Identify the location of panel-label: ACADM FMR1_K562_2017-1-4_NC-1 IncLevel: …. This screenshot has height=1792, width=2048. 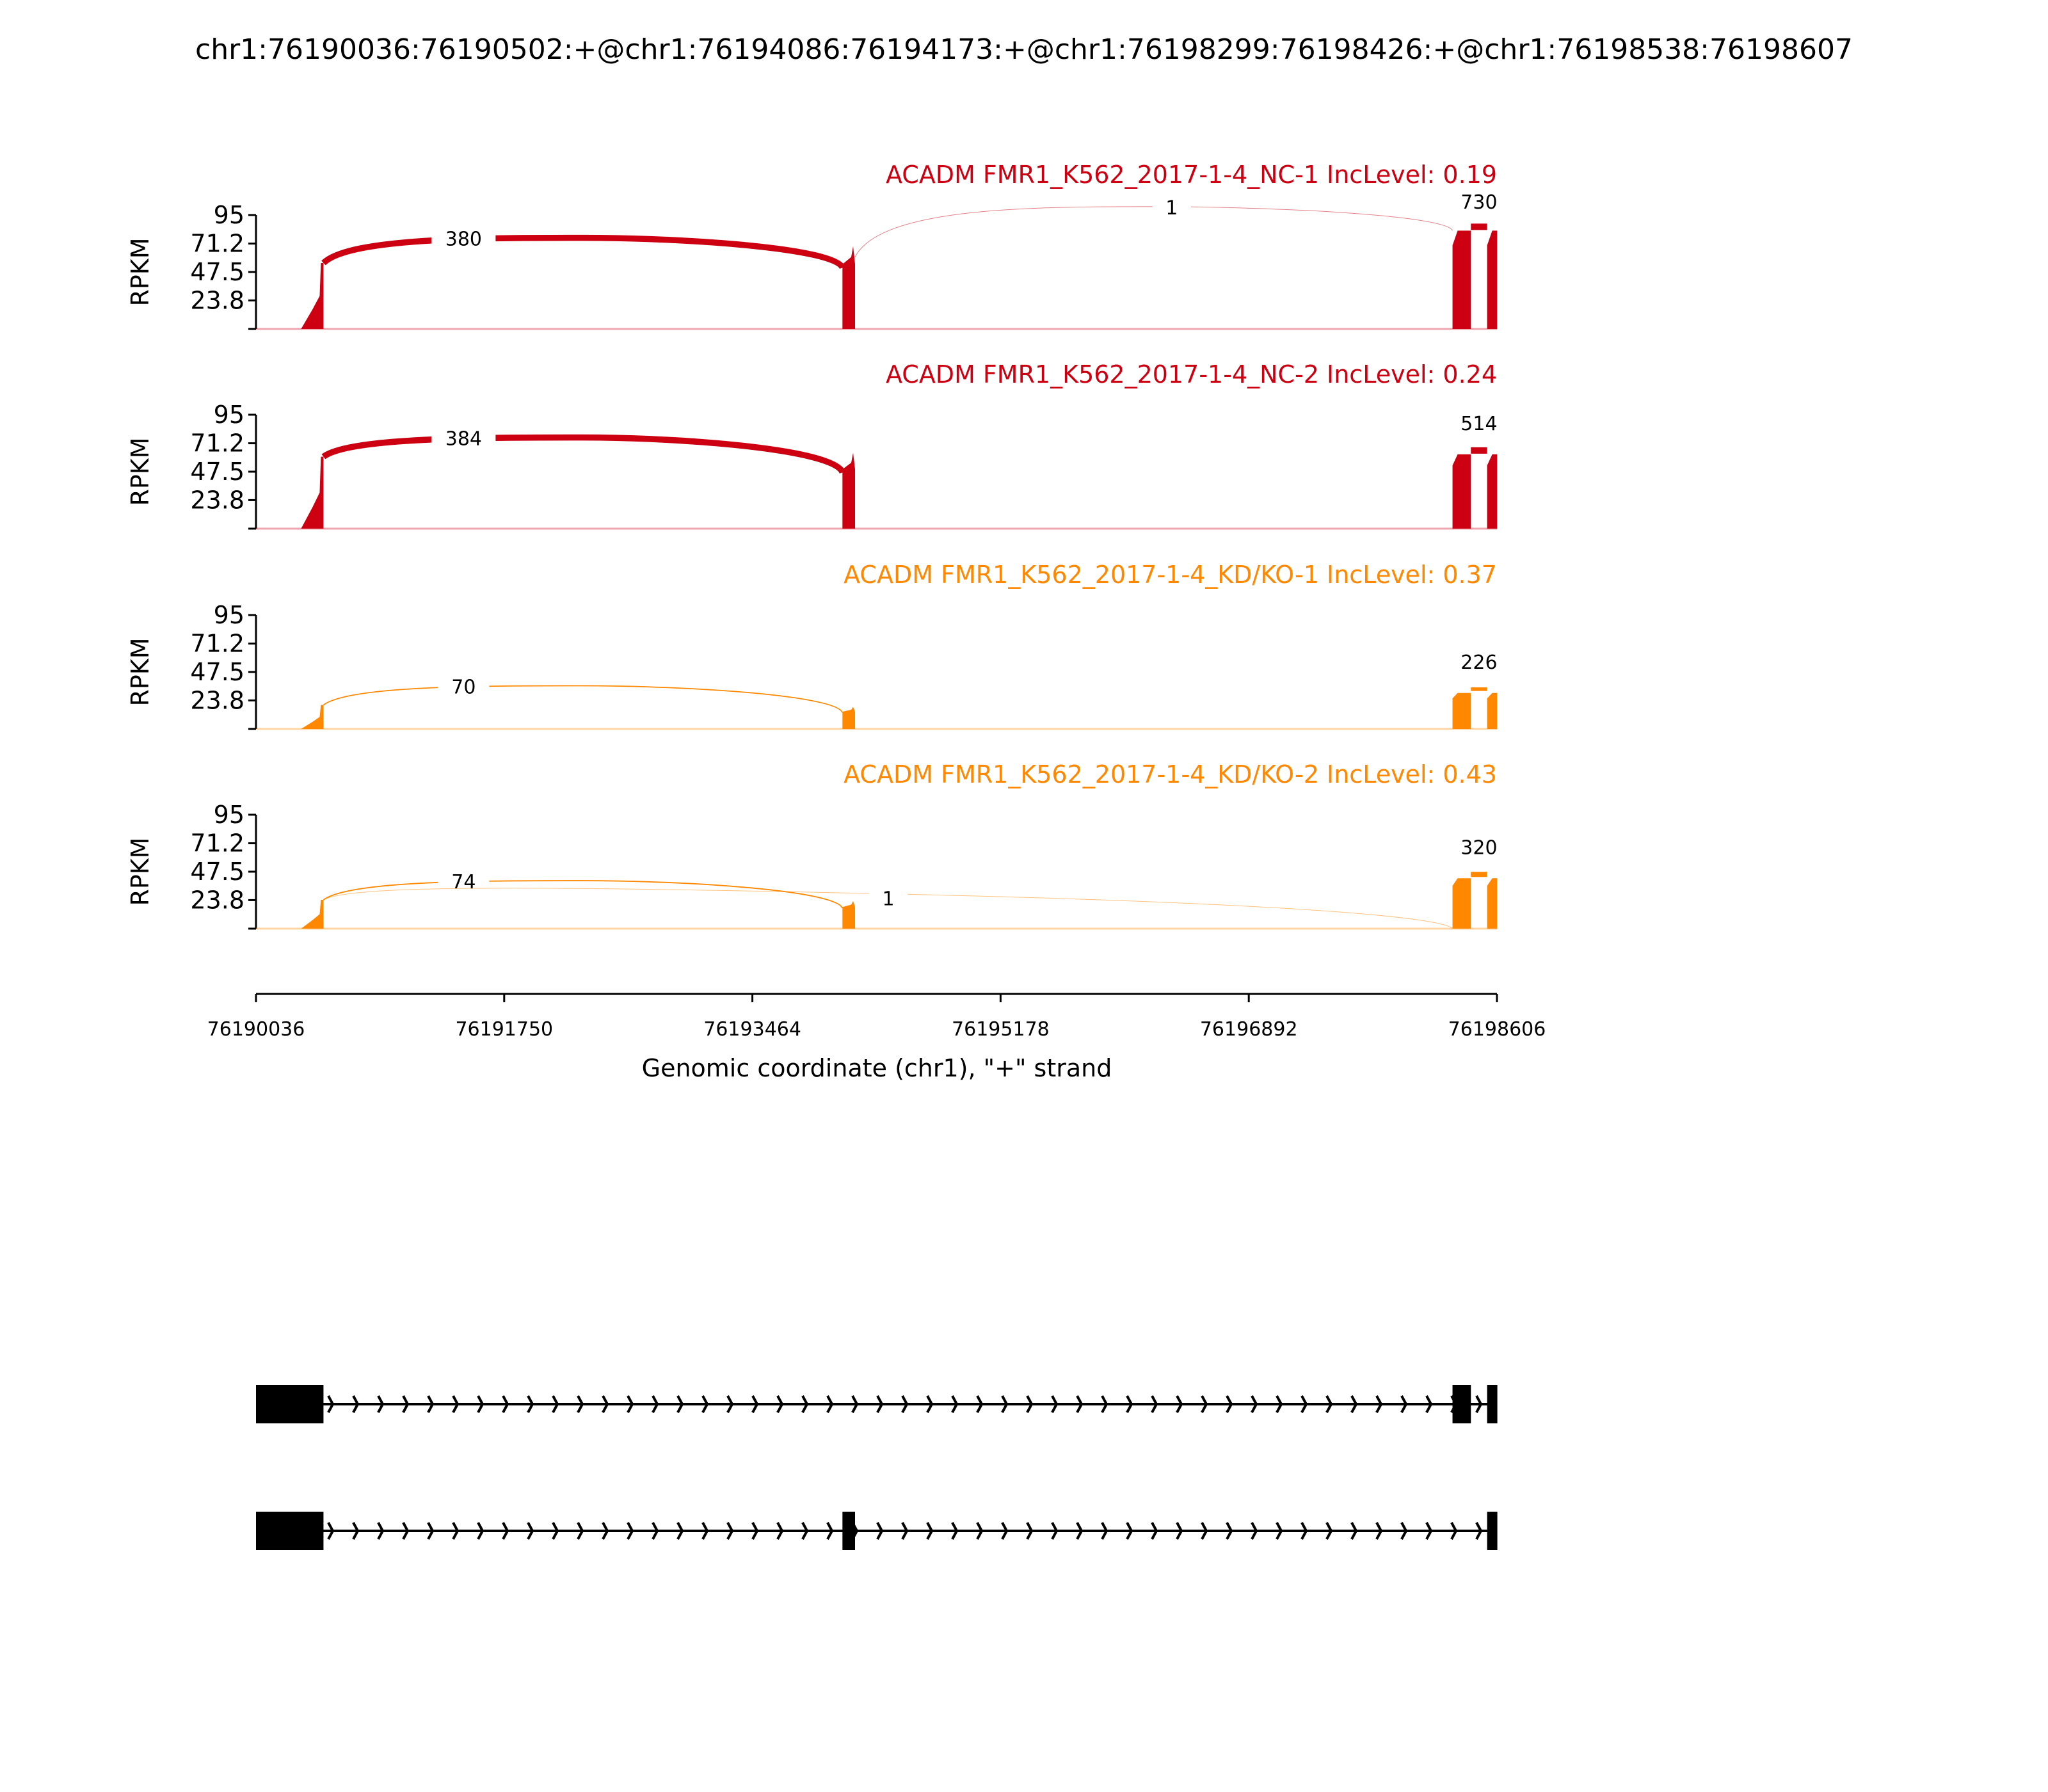
(1191, 175).